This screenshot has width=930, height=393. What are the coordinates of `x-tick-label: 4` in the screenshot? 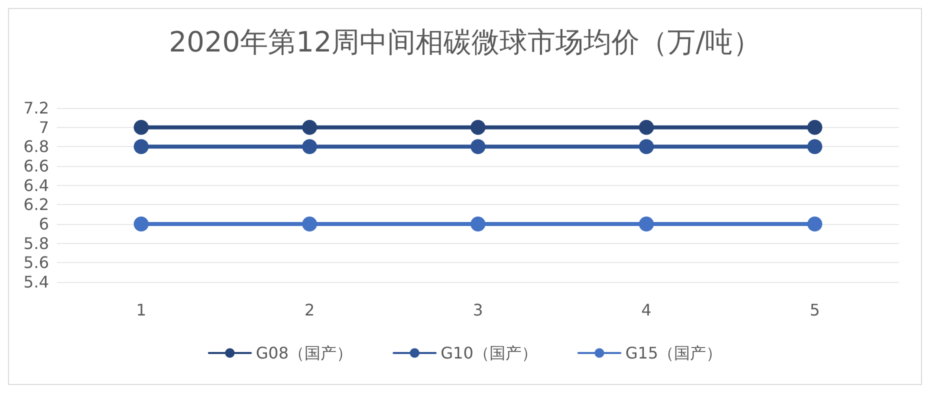 It's located at (646, 310).